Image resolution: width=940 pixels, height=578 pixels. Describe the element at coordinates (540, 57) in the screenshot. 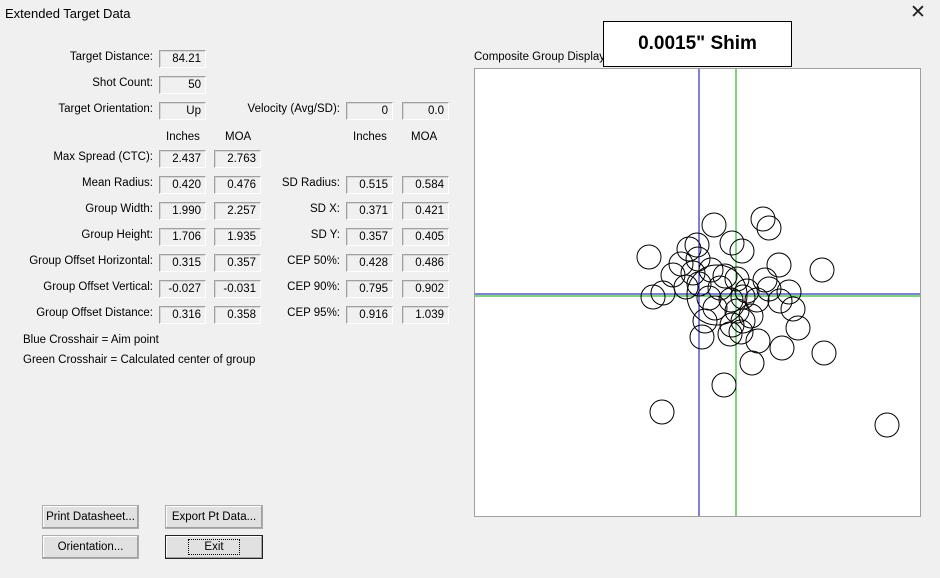

I see `composite-group-label: Composite Group Display` at that location.